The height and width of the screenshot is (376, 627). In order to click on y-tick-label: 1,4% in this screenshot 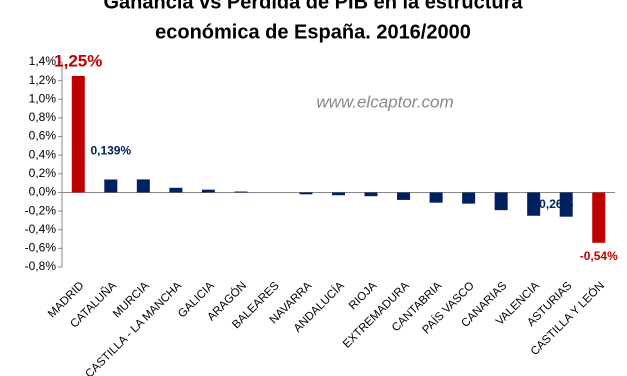, I will do `click(43, 61)`.